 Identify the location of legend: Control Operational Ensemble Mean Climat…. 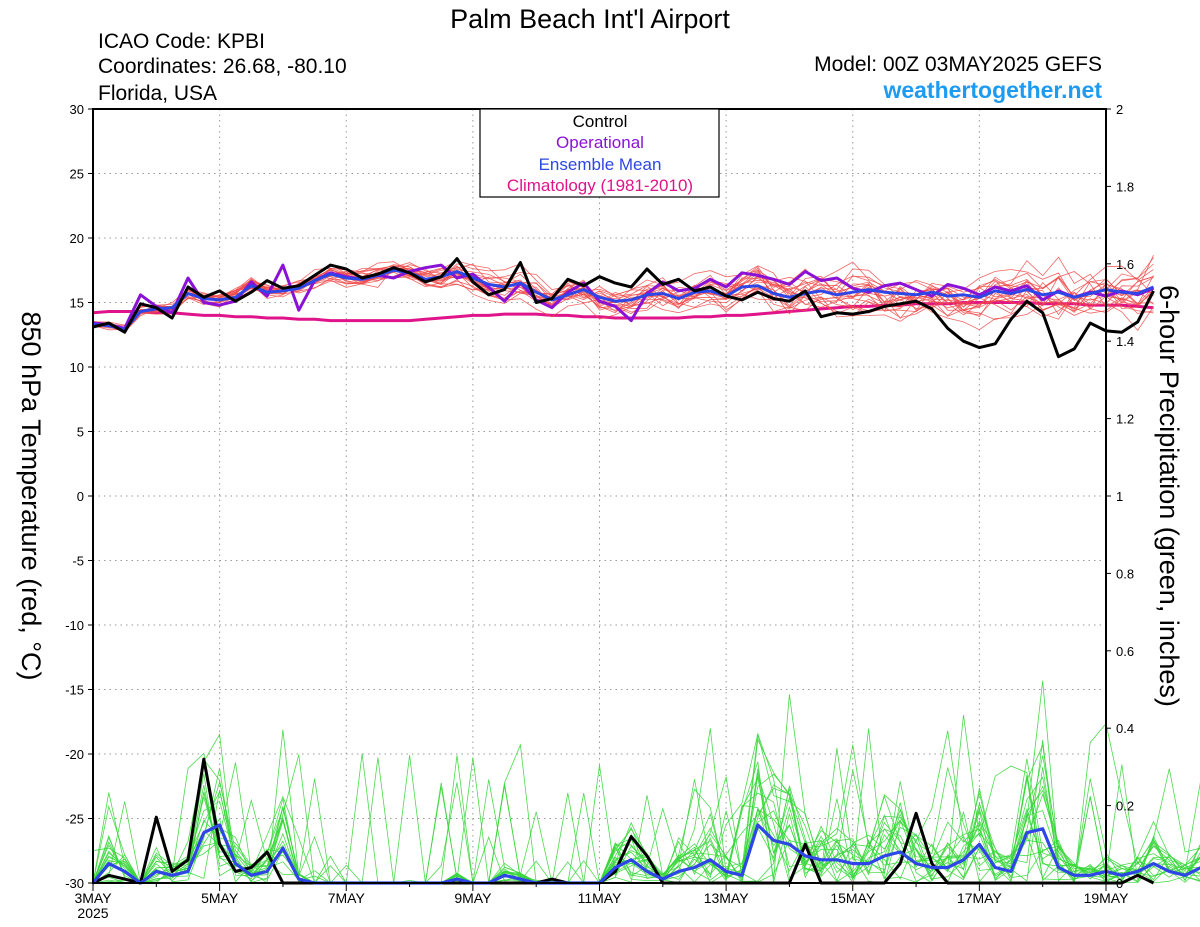
(599, 153).